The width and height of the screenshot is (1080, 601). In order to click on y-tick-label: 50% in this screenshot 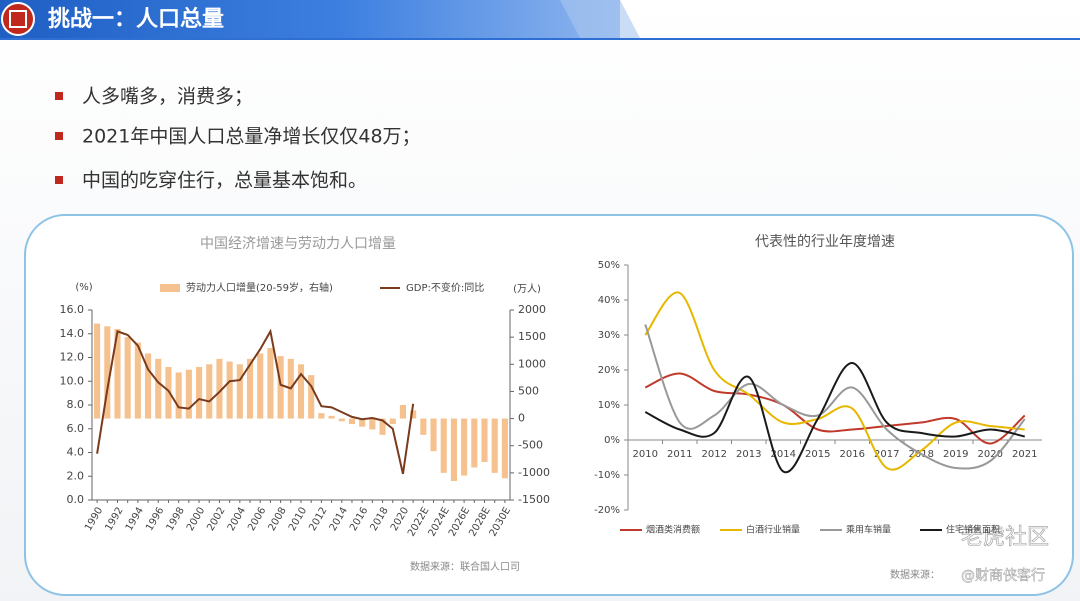, I will do `click(609, 265)`.